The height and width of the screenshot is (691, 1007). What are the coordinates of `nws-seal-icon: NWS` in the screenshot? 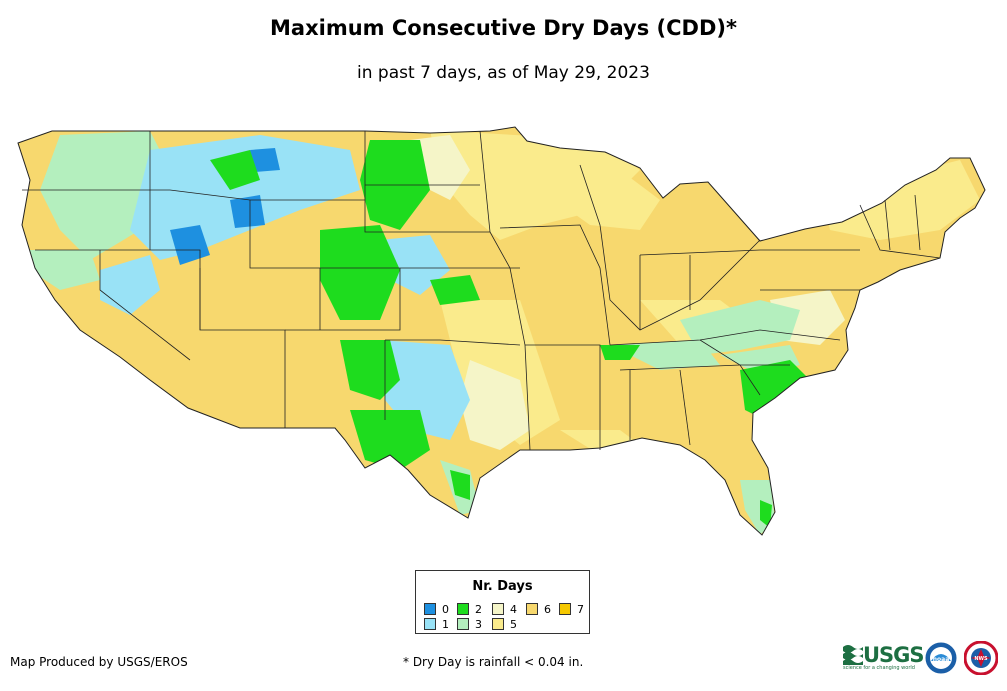 It's located at (981, 658).